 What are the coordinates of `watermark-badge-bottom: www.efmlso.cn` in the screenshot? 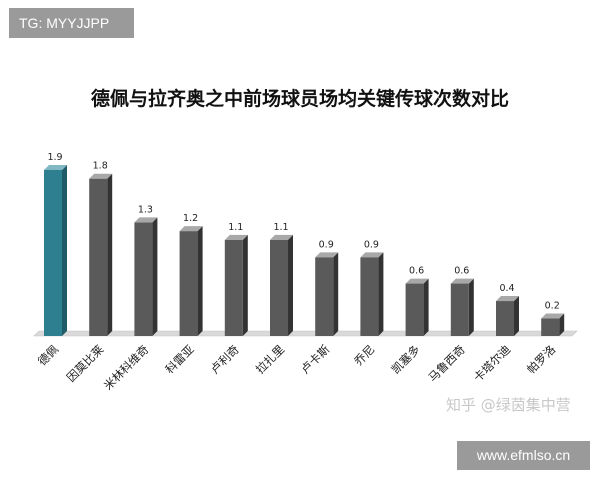 It's located at (523, 455).